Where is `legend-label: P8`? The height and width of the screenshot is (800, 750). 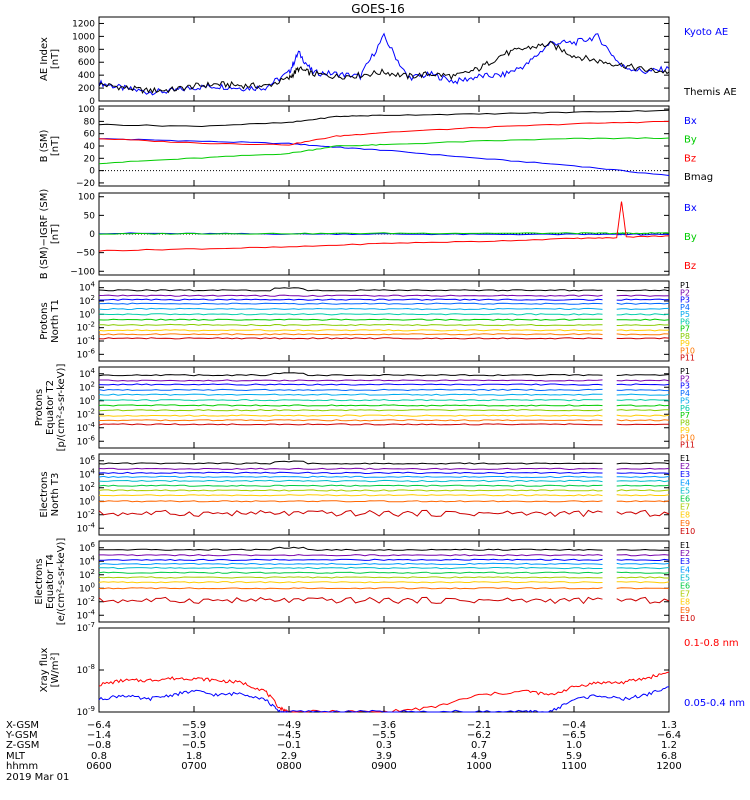
legend-label: P8 is located at coordinates (685, 336).